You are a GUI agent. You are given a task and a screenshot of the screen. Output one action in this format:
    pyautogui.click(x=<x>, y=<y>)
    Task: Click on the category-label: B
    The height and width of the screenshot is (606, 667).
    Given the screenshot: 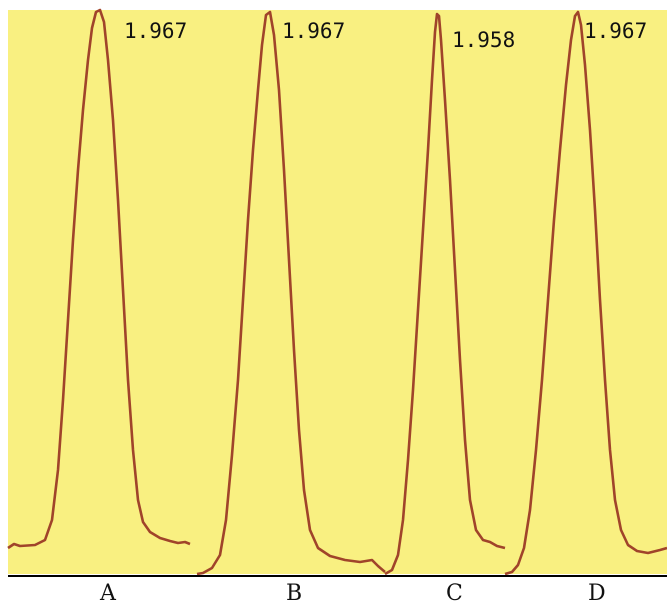 What is the action you would take?
    pyautogui.click(x=294, y=593)
    